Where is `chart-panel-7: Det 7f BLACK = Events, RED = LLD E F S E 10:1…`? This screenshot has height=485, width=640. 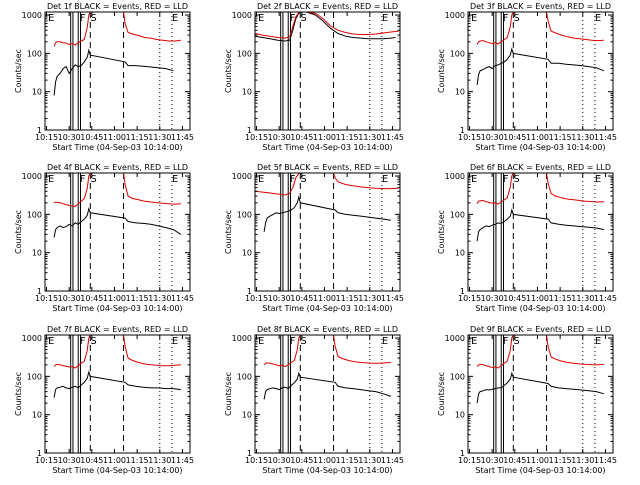 chart-panel-7: Det 7f BLACK = Events, RED = LLD E F S E 10:1… is located at coordinates (104, 400).